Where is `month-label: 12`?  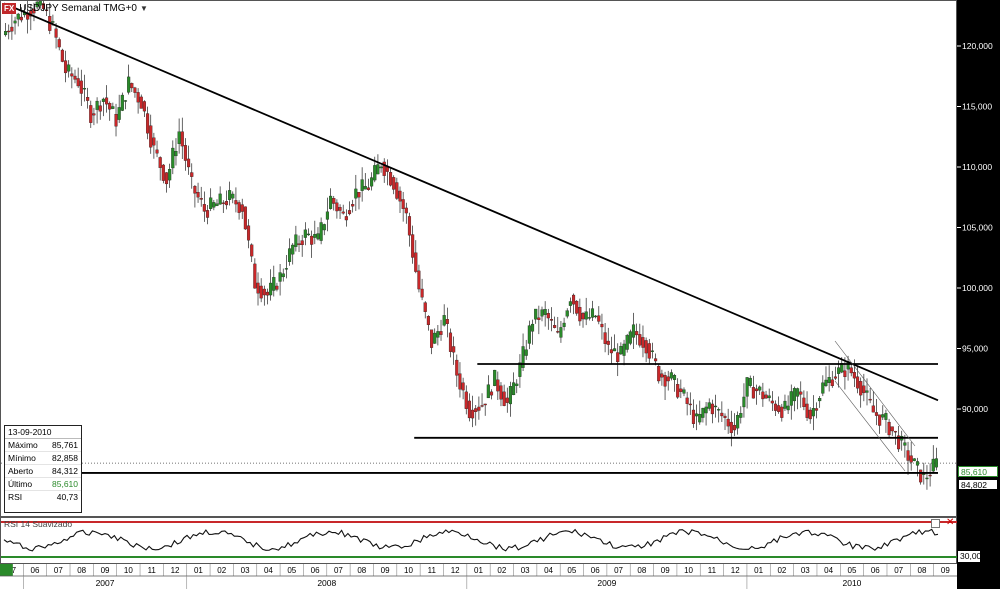
month-label: 12 is located at coordinates (735, 570).